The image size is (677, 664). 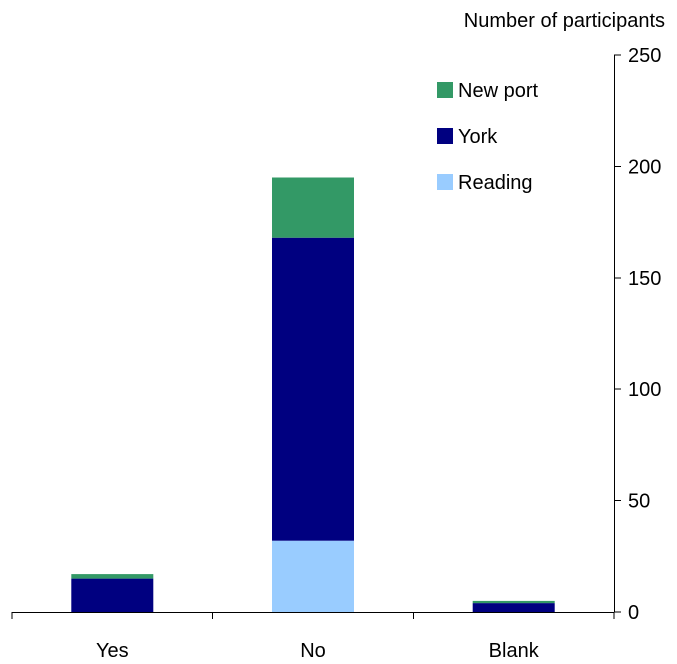 What do you see at coordinates (513, 602) in the screenshot?
I see `bar-blank-new-port` at bounding box center [513, 602].